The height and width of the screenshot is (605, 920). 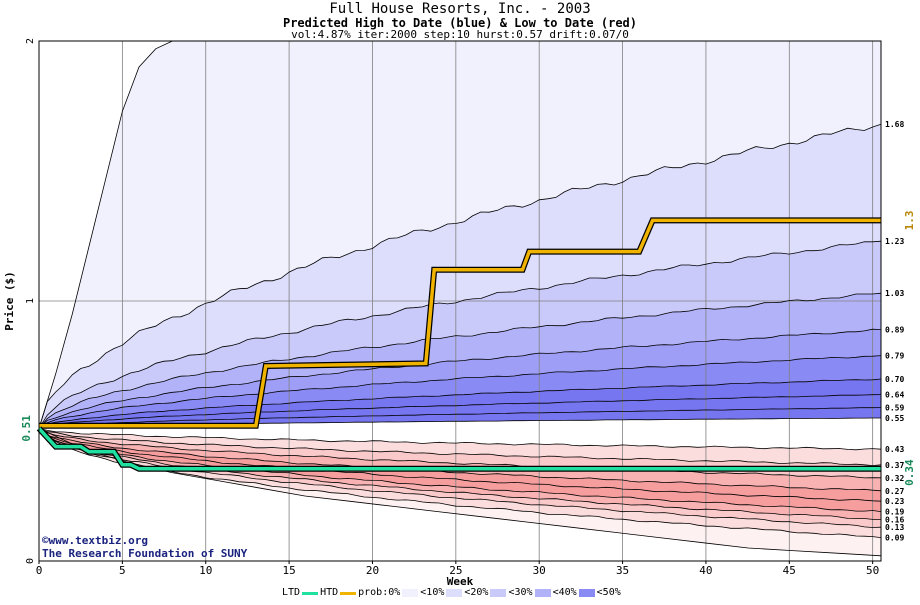 I want to click on credit-line-1: ©www.textbiz.org, so click(x=95, y=540).